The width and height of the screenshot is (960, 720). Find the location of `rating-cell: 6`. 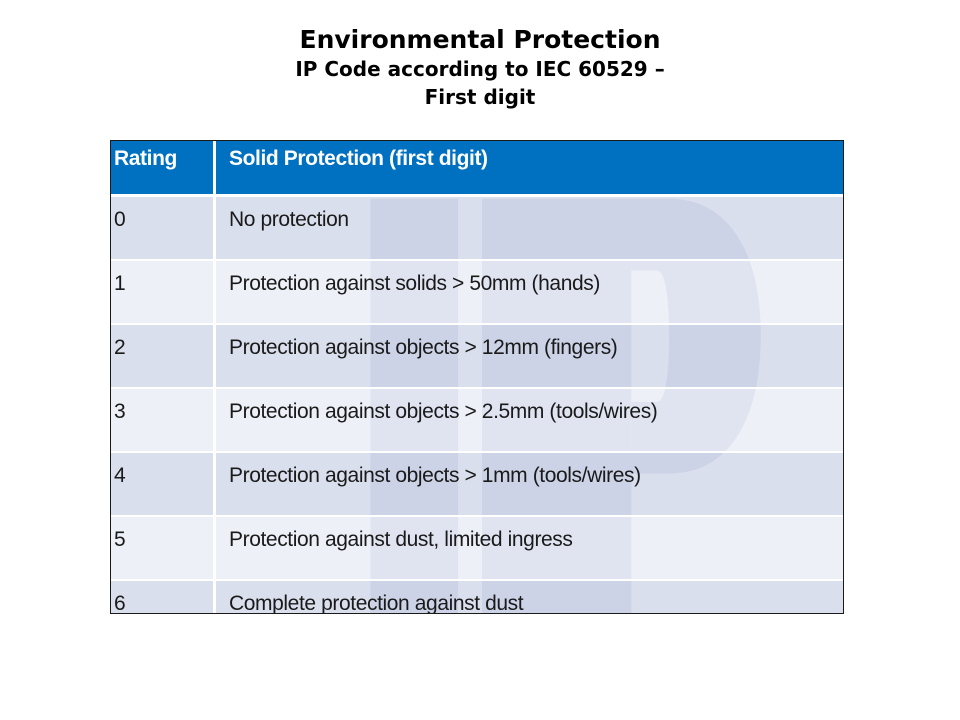

rating-cell: 6 is located at coordinates (162, 597).